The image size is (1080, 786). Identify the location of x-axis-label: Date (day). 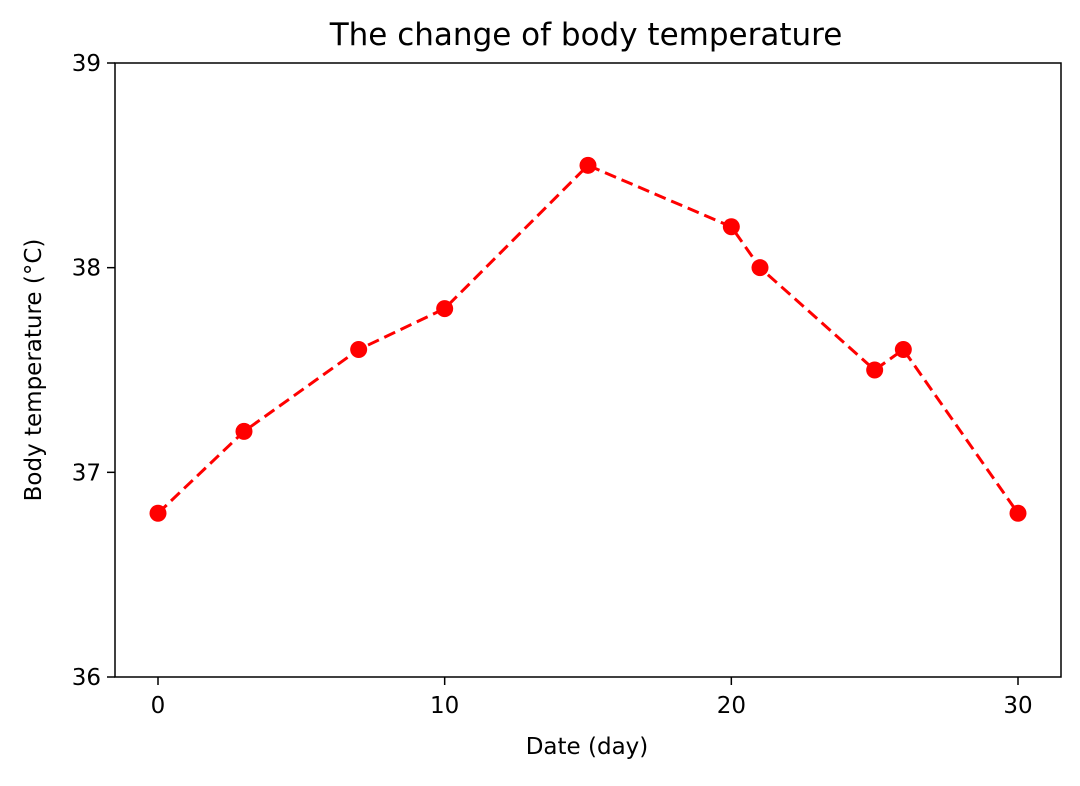
(587, 747).